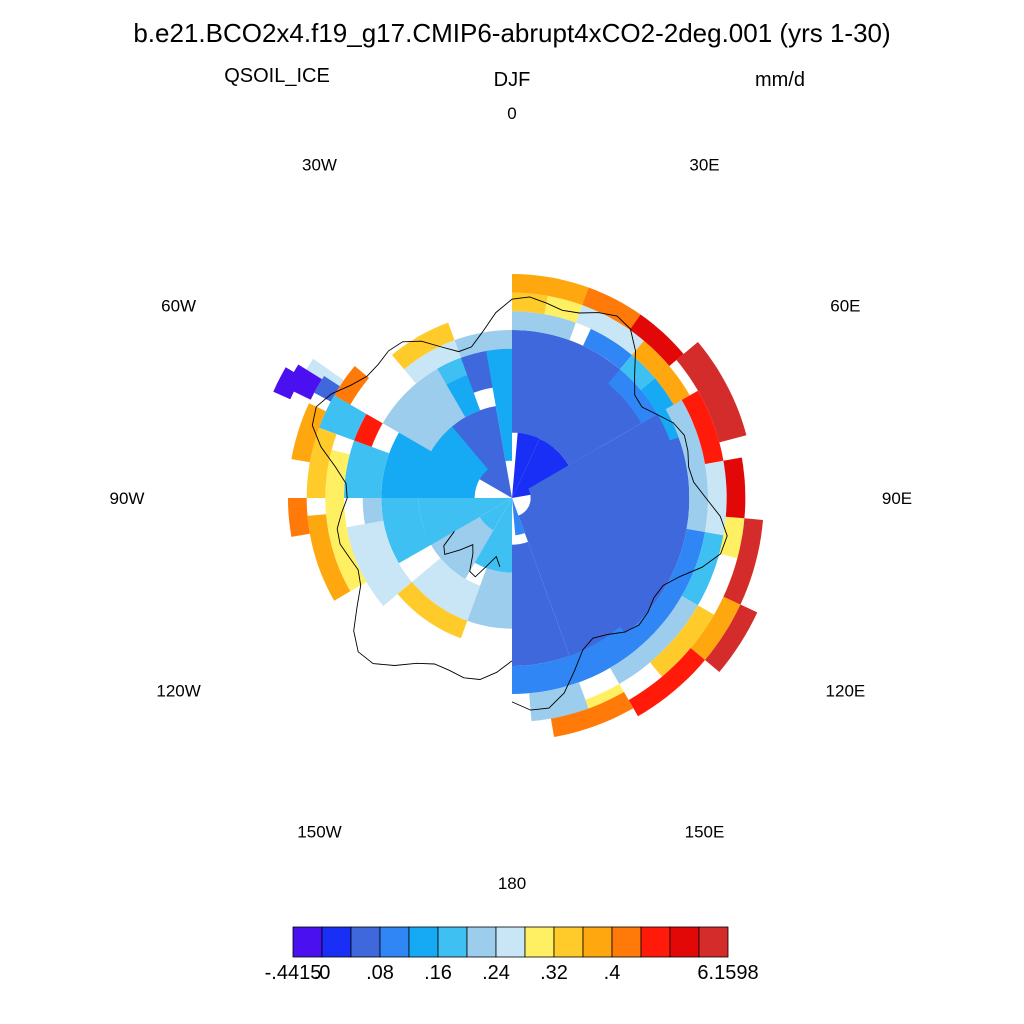 Image resolution: width=1024 pixels, height=1024 pixels. I want to click on lon-label-0: 0, so click(511, 113).